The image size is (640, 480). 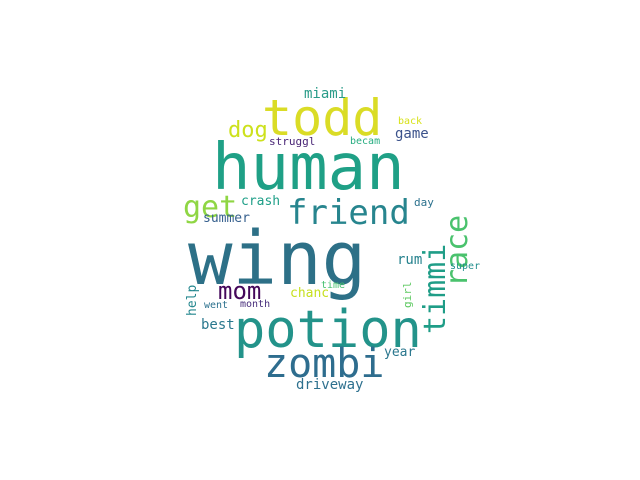 What do you see at coordinates (328, 330) in the screenshot?
I see `word-potion: potion` at bounding box center [328, 330].